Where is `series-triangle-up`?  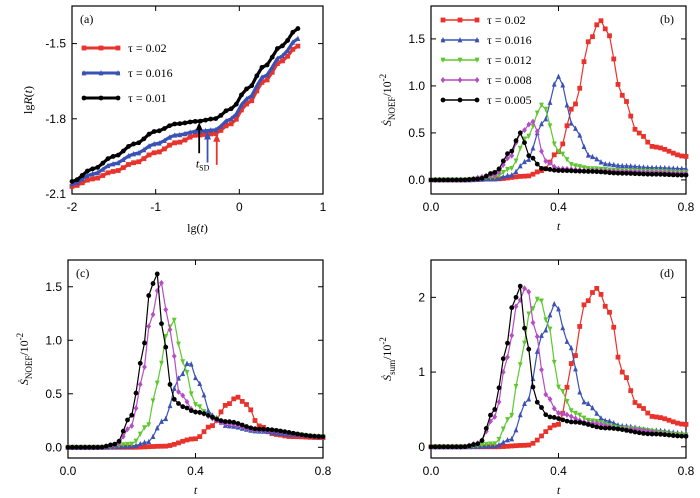
series-triangle-up is located at coordinates (558, 375).